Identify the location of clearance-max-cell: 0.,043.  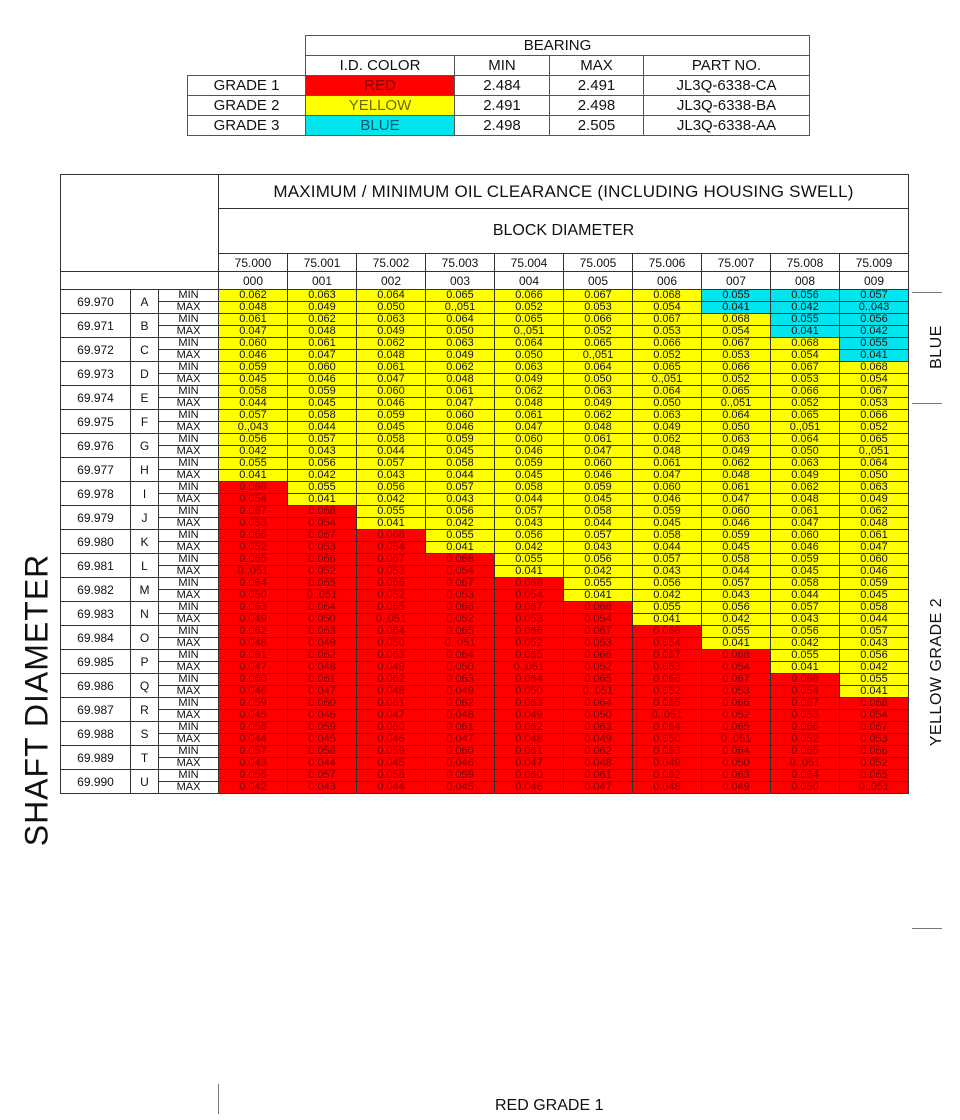
(874, 307).